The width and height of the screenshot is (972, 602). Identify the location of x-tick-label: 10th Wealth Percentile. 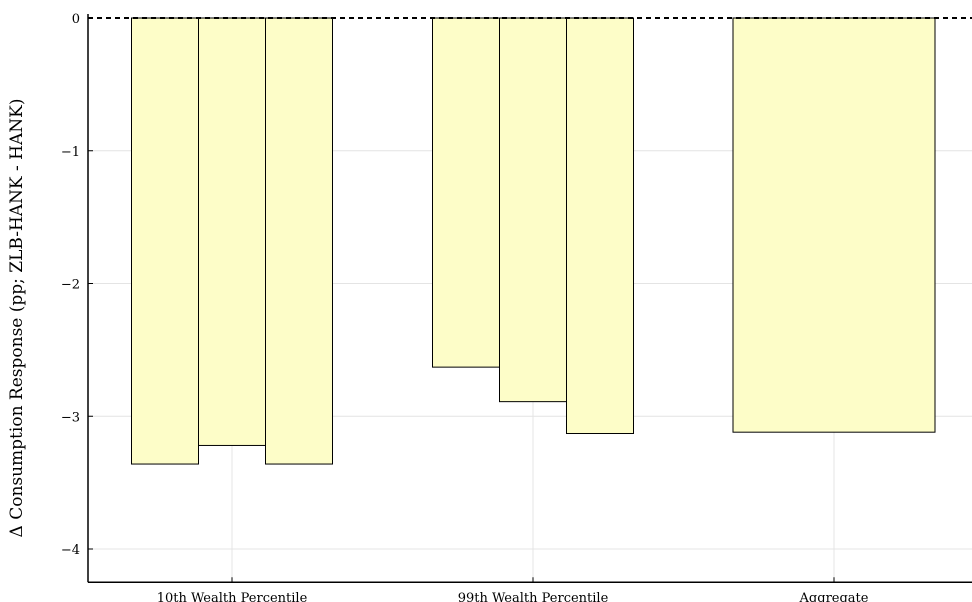
(232, 596).